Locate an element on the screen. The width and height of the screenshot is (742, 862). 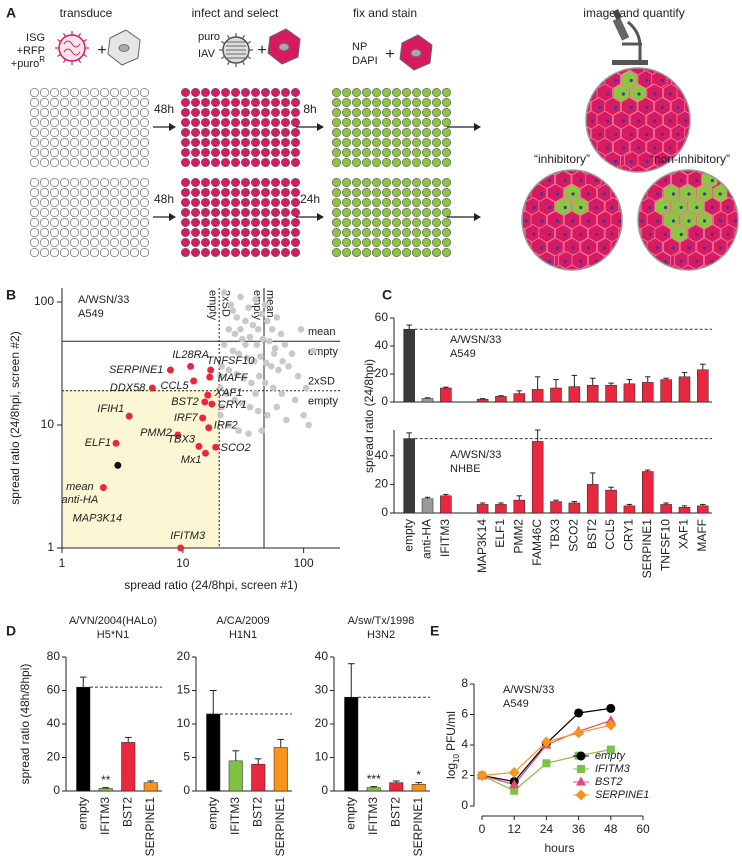
y-tick-label: 100 is located at coordinates (44, 301).